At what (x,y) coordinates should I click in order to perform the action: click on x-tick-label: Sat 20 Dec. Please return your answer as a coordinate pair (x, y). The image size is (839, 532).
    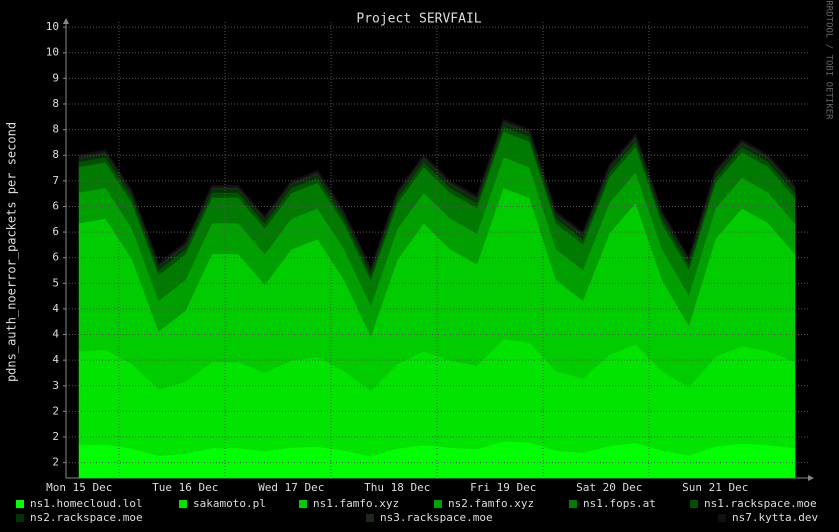
    Looking at the image, I should click on (609, 487).